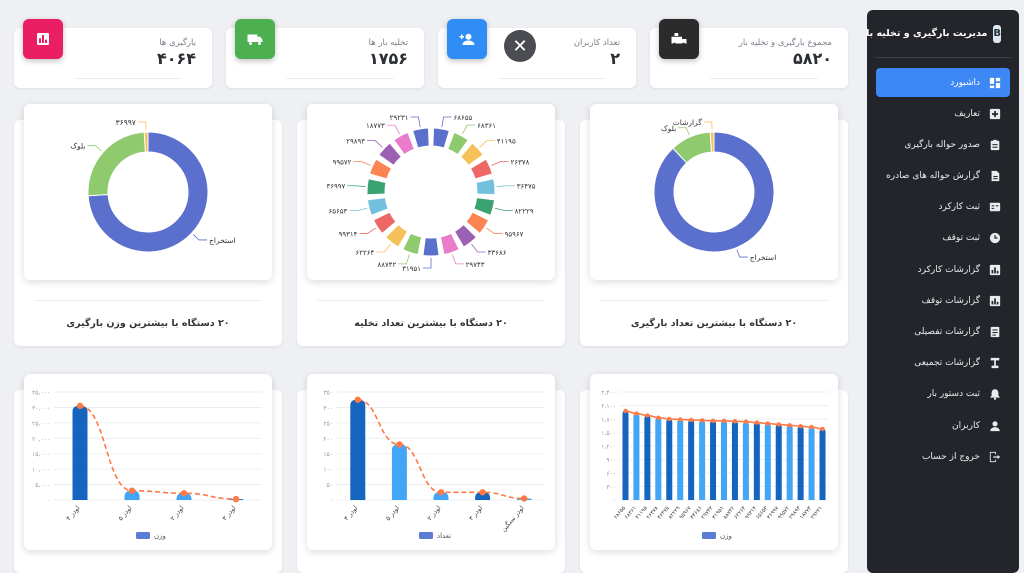  What do you see at coordinates (943, 456) in the screenshot?
I see `sidebar-item-12: خروج از حساب` at bounding box center [943, 456].